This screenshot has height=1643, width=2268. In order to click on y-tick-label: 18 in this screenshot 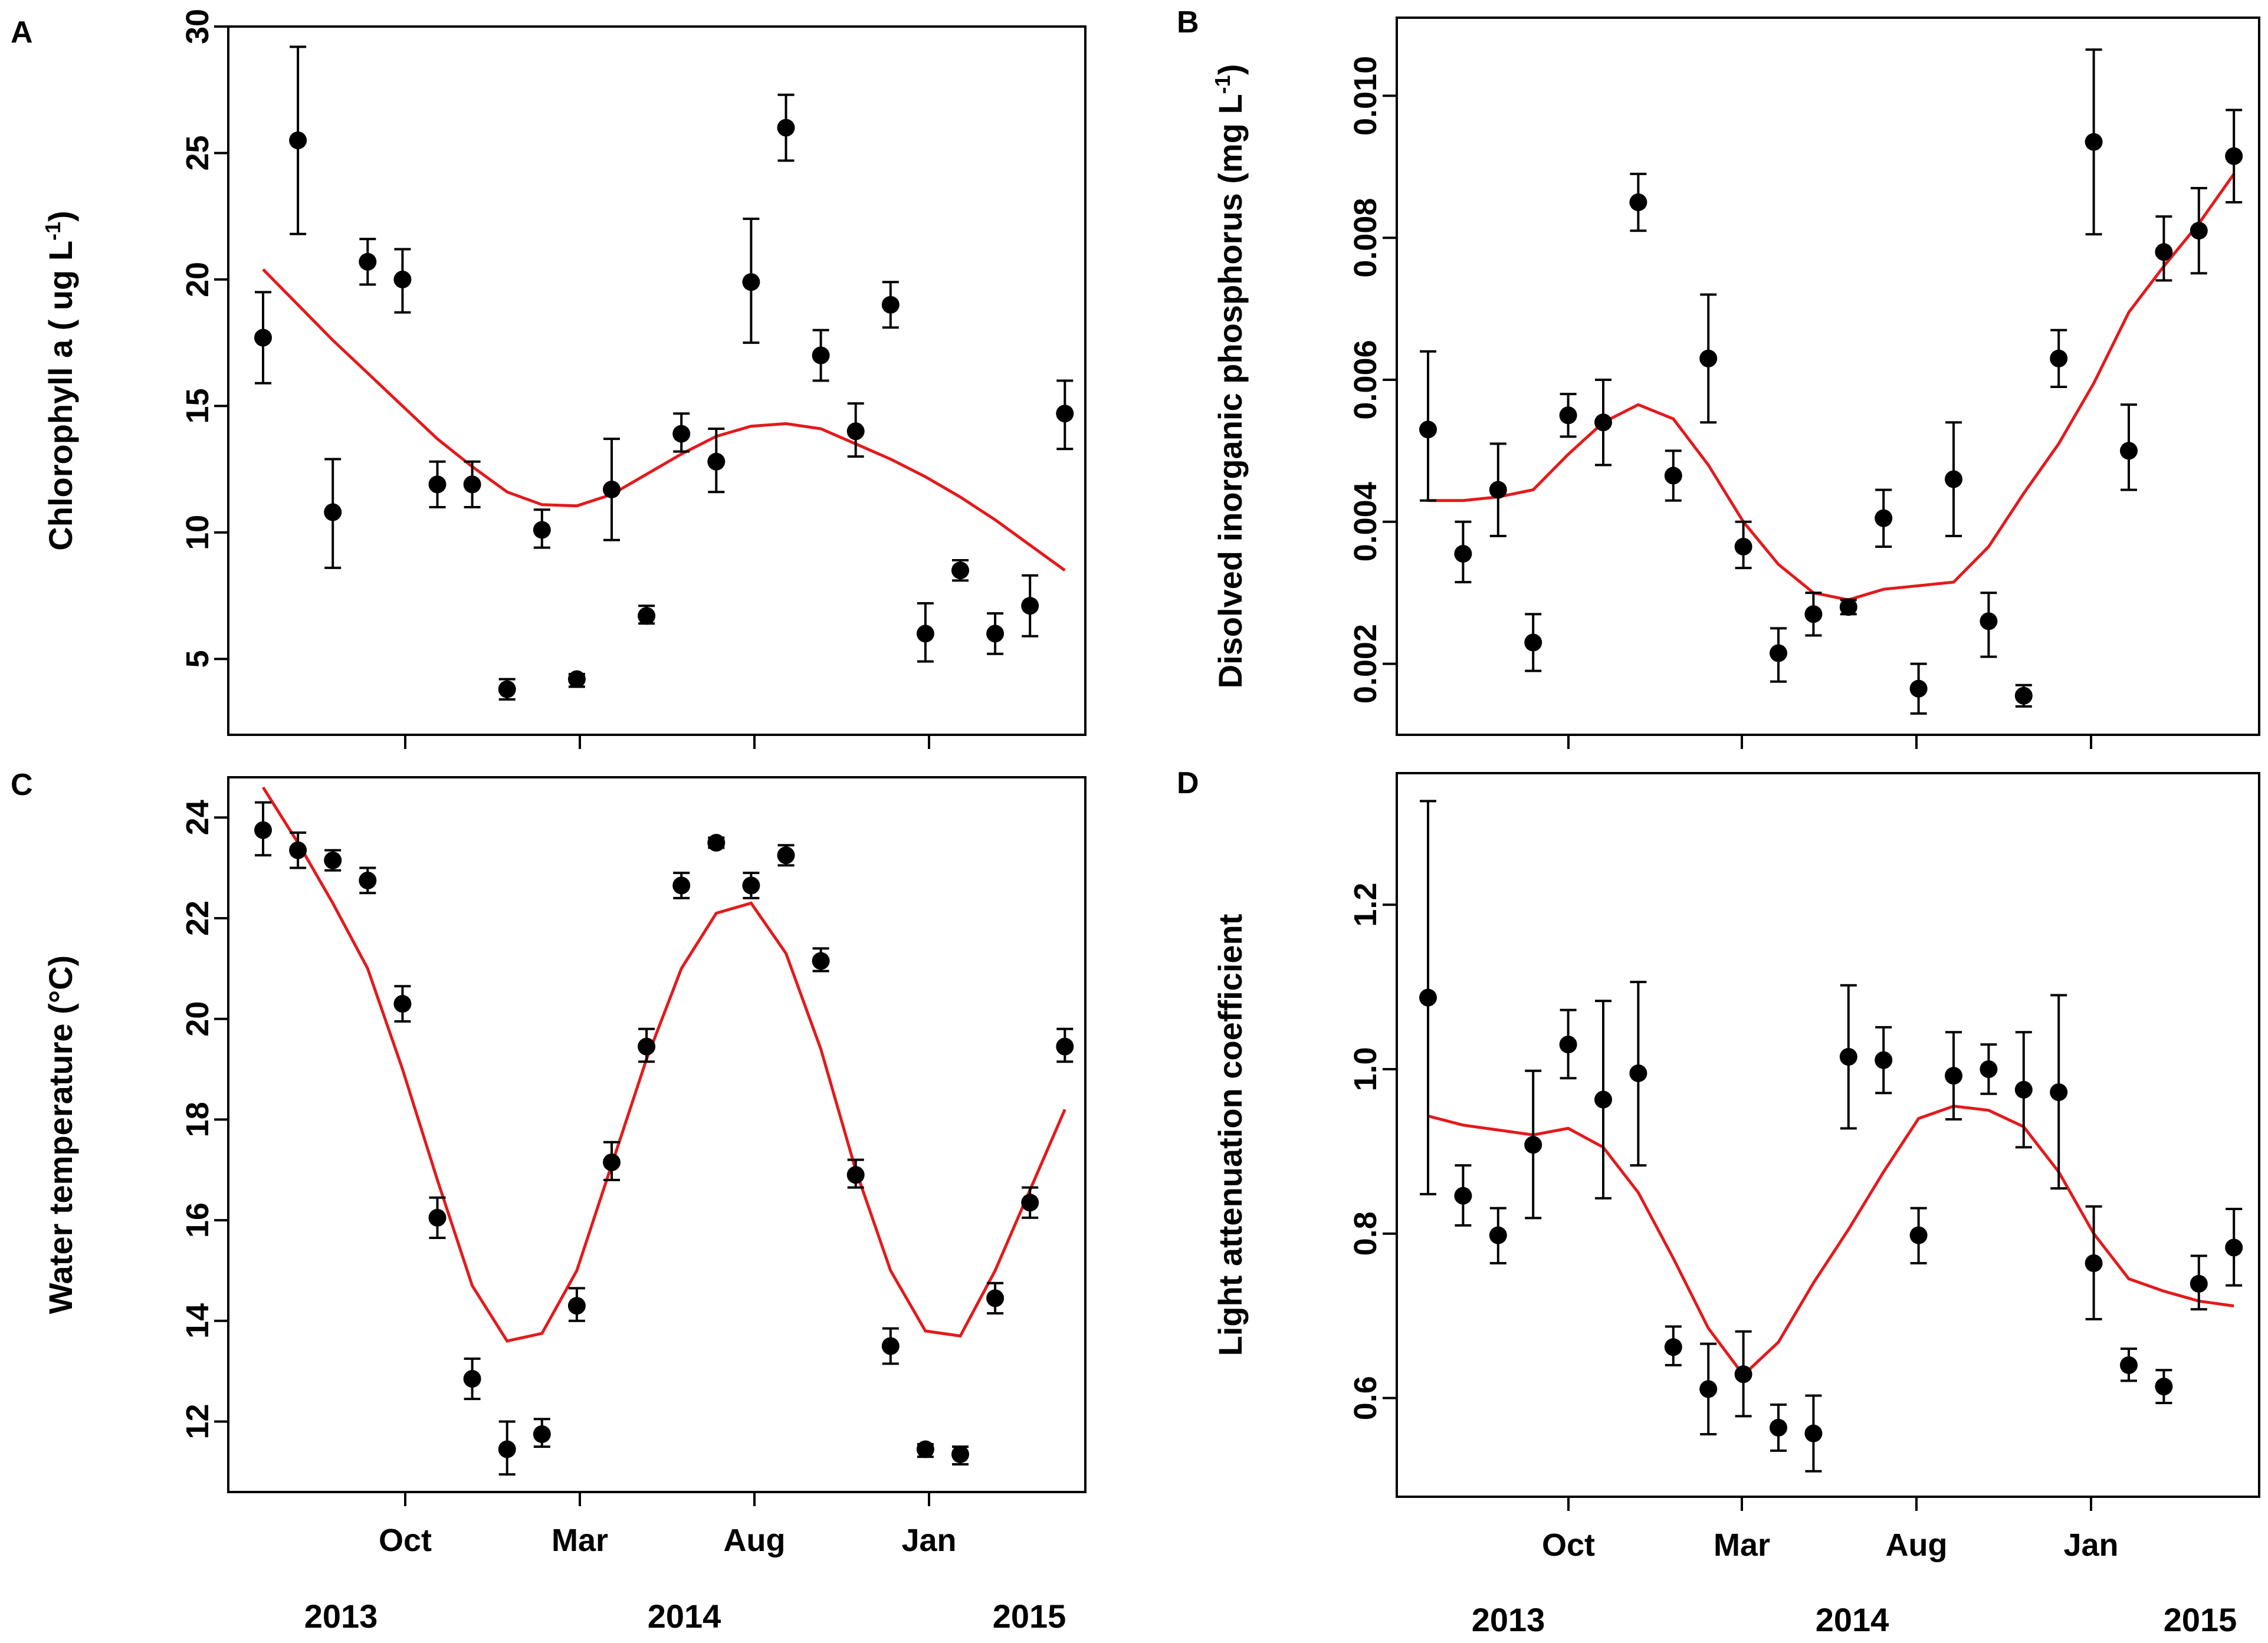, I will do `click(197, 1119)`.